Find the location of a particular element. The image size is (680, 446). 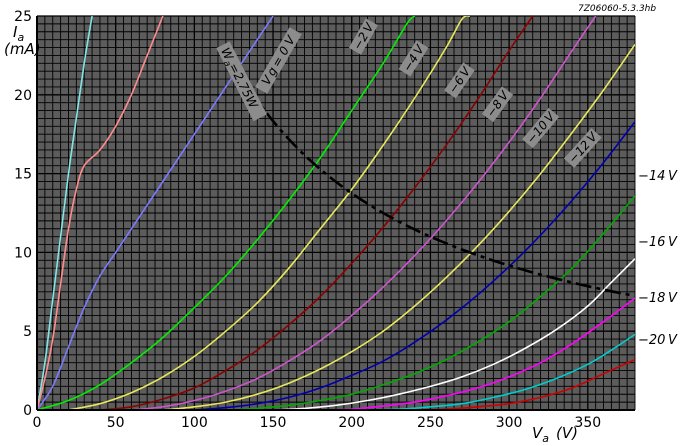

y-tick-label: 25 is located at coordinates (23, 17).